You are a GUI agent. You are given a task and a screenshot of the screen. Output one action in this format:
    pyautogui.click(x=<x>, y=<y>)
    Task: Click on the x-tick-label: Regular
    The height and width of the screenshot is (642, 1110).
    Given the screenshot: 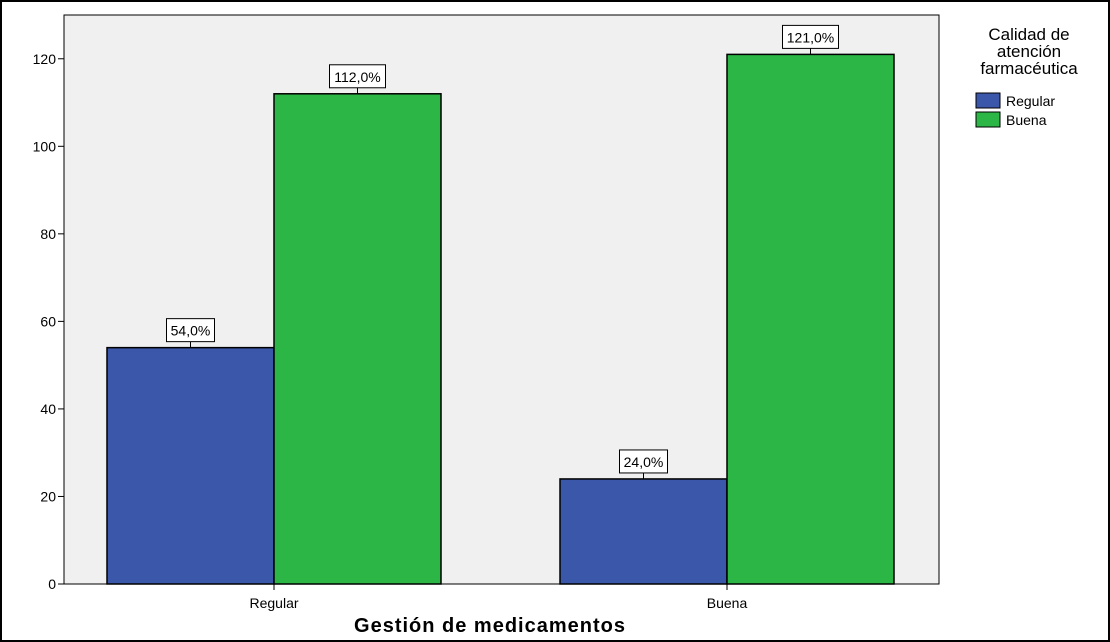 What is the action you would take?
    pyautogui.click(x=273, y=603)
    